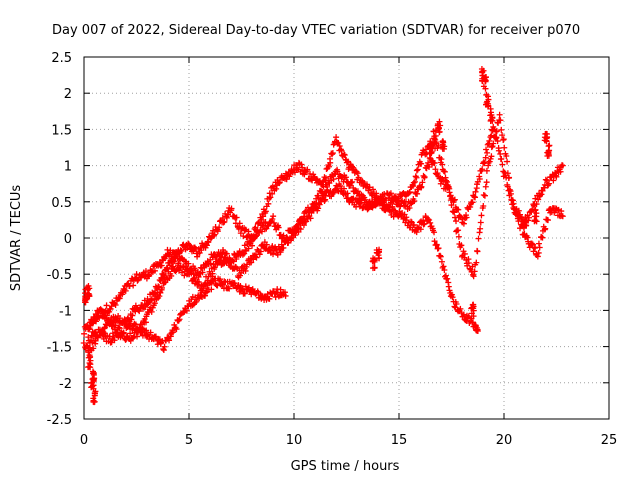  What do you see at coordinates (609, 440) in the screenshot?
I see `x-tick-label: 25` at bounding box center [609, 440].